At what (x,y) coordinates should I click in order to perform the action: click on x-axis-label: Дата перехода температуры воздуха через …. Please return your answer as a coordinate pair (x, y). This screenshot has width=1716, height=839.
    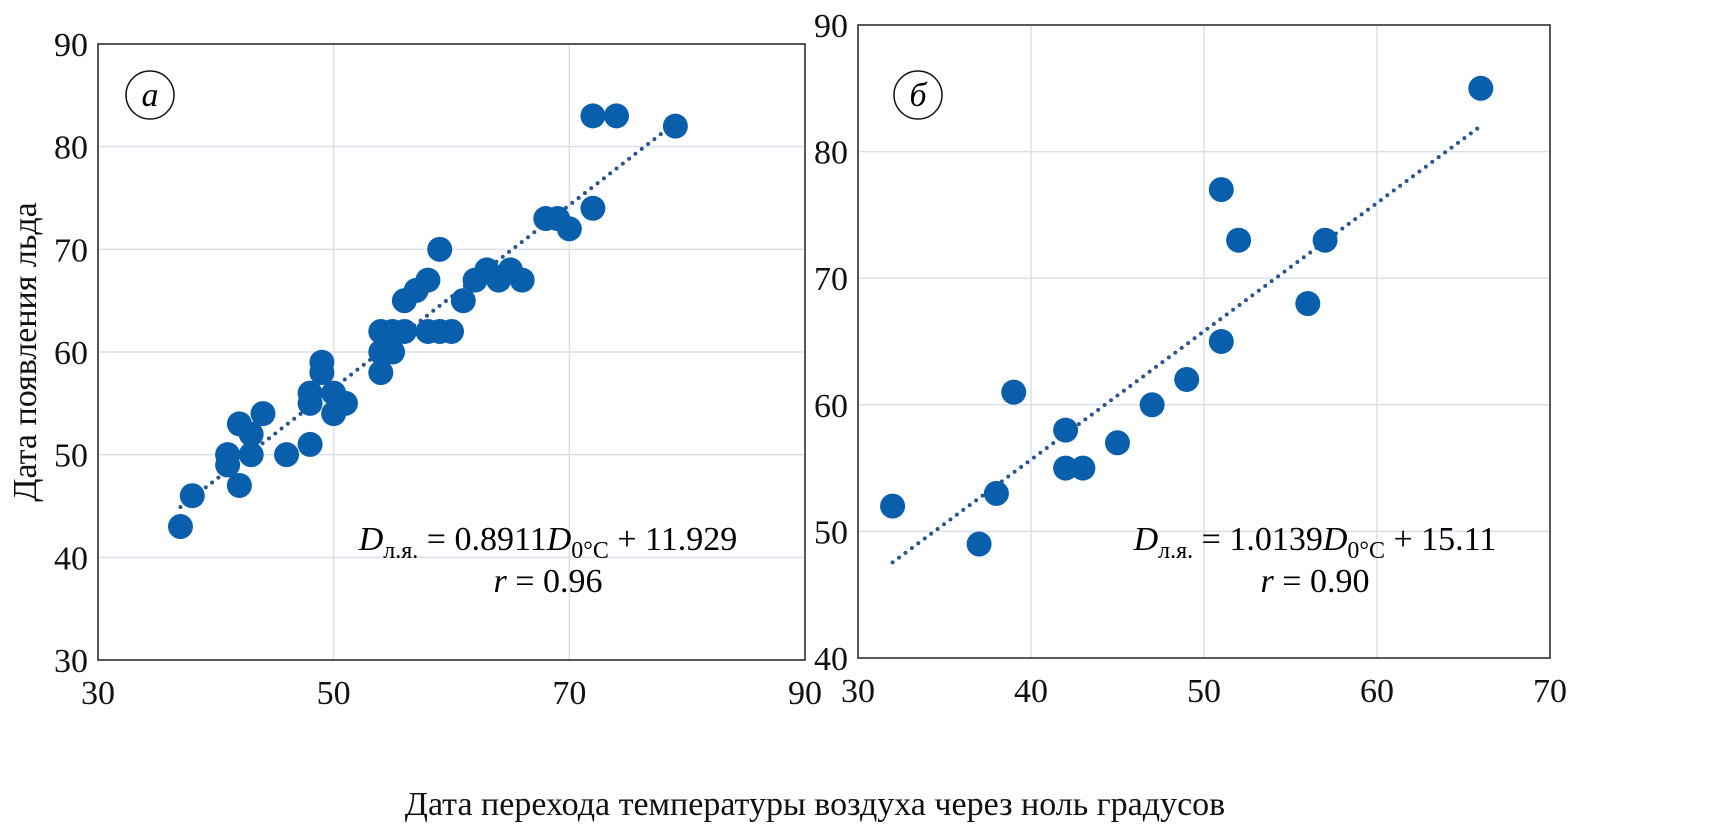
    Looking at the image, I should click on (815, 804).